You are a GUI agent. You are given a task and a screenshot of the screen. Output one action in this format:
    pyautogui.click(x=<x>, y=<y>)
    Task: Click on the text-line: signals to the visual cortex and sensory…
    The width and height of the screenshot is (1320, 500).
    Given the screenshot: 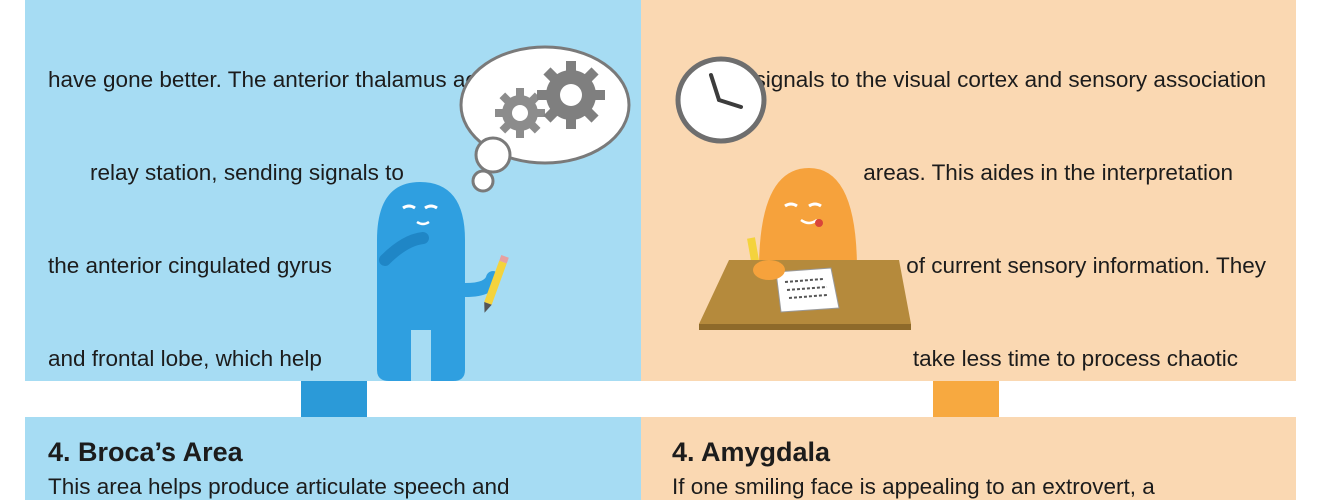 What is the action you would take?
    pyautogui.click(x=1010, y=79)
    